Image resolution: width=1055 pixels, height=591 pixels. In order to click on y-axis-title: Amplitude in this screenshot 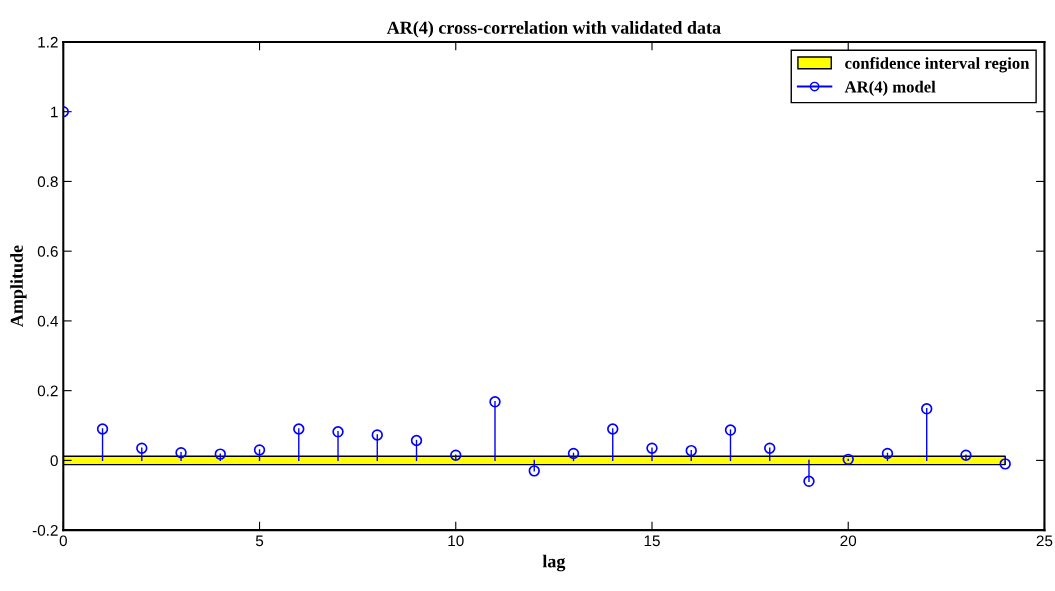, I will do `click(18, 286)`.